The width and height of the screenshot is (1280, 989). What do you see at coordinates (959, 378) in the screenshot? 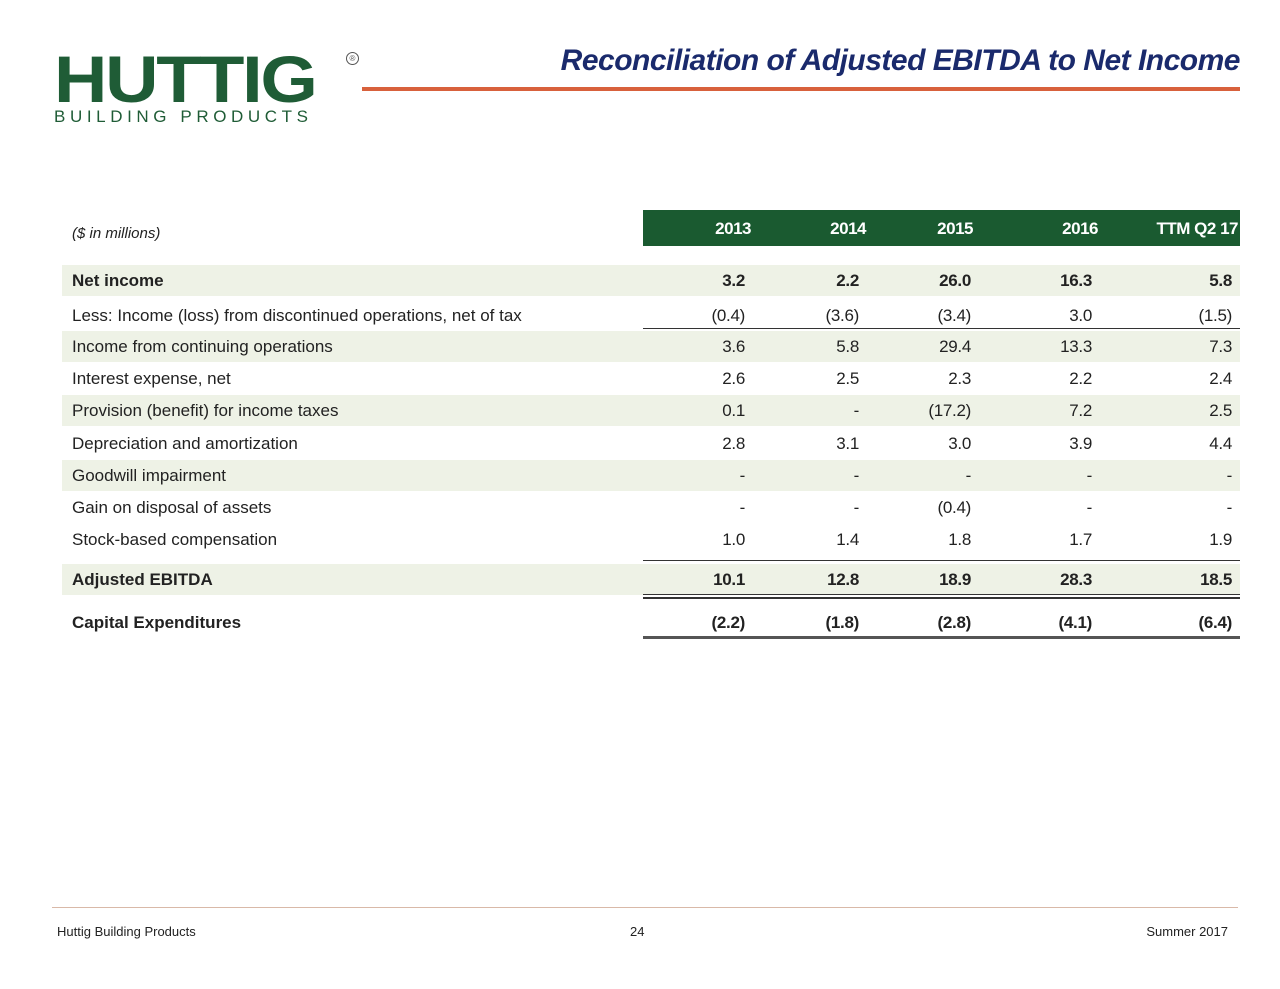
I see `cell-value: 2.3` at bounding box center [959, 378].